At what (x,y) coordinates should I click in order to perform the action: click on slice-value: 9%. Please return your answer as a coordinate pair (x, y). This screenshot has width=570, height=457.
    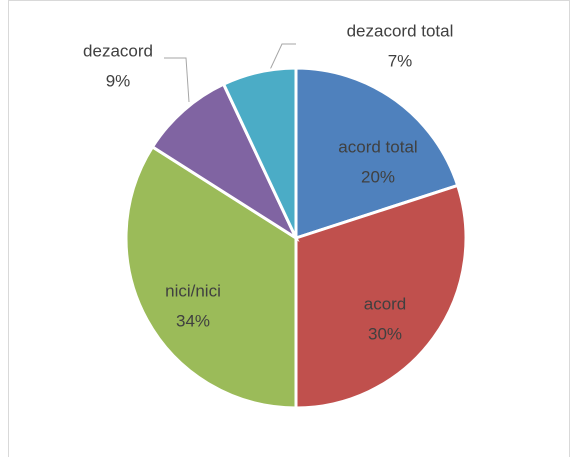
    Looking at the image, I should click on (118, 80).